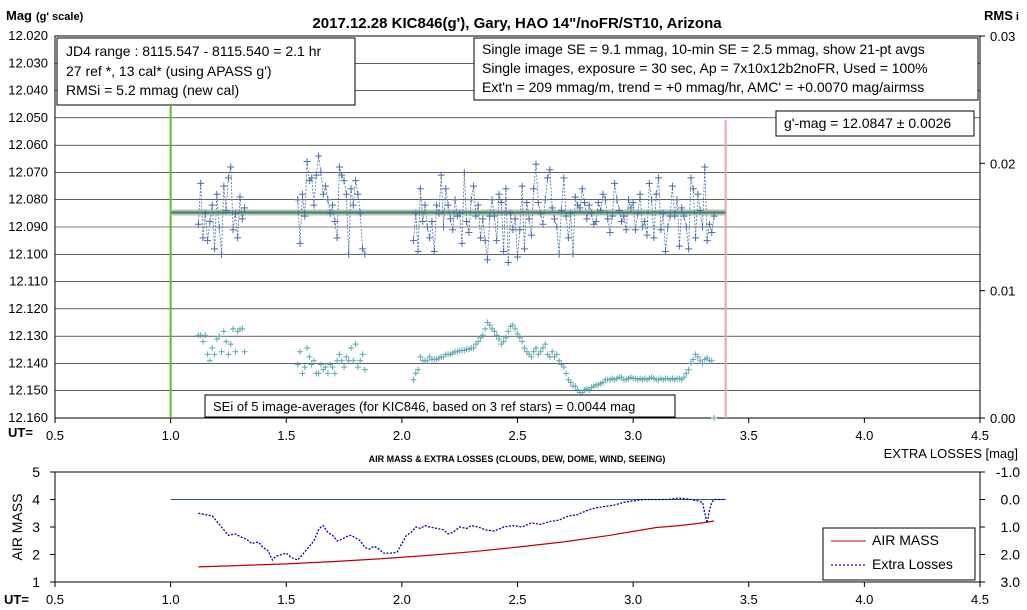  Describe the element at coordinates (1011, 500) in the screenshot. I see `bottom-y2-tick-label: 0.0` at that location.